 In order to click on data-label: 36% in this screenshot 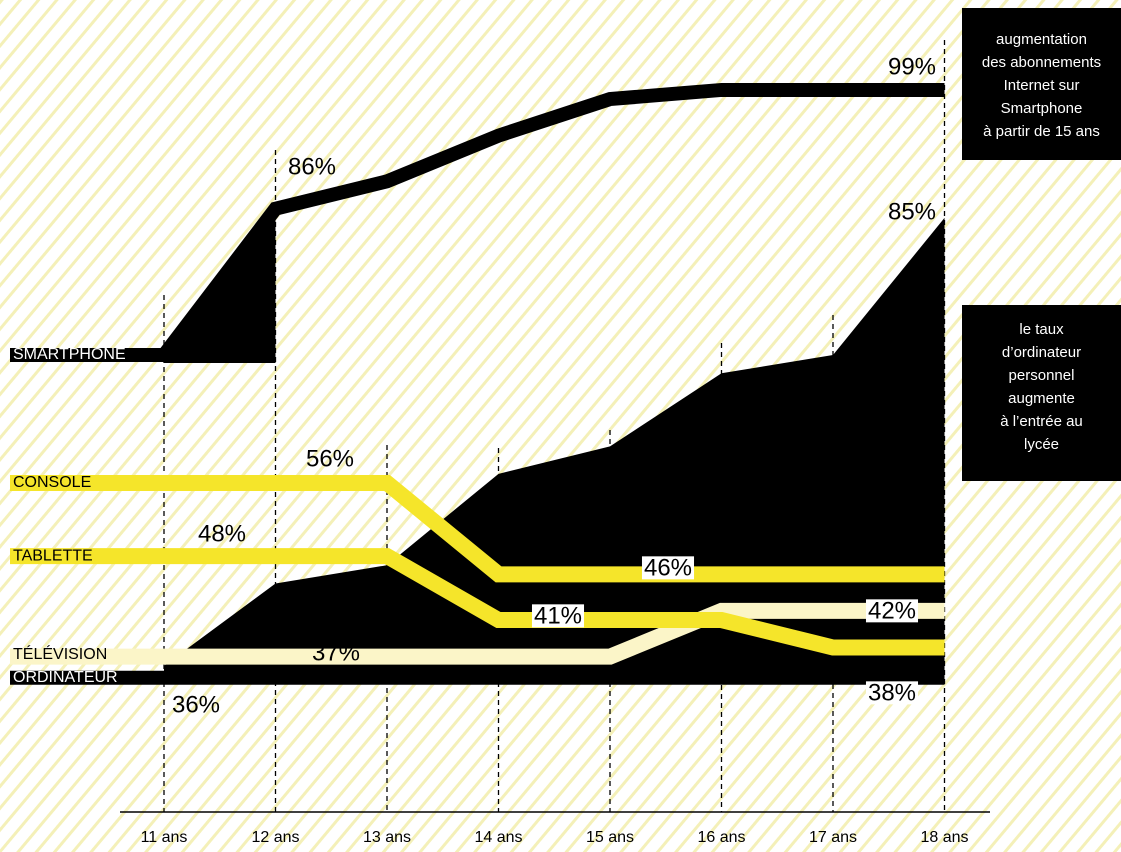, I will do `click(196, 704)`.